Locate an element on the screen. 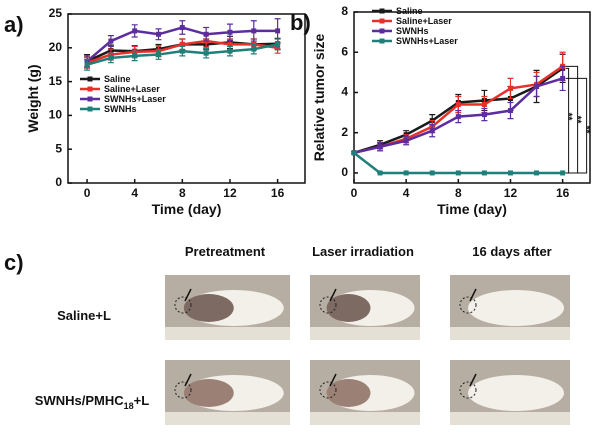  row-label-sub: 18 is located at coordinates (129, 406).